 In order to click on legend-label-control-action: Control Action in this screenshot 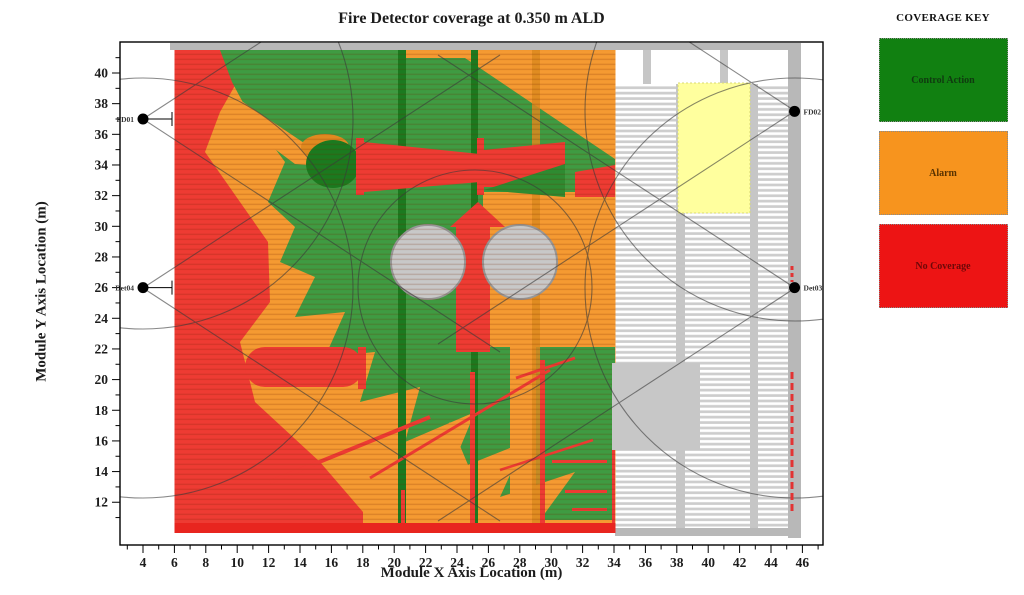, I will do `click(943, 80)`.